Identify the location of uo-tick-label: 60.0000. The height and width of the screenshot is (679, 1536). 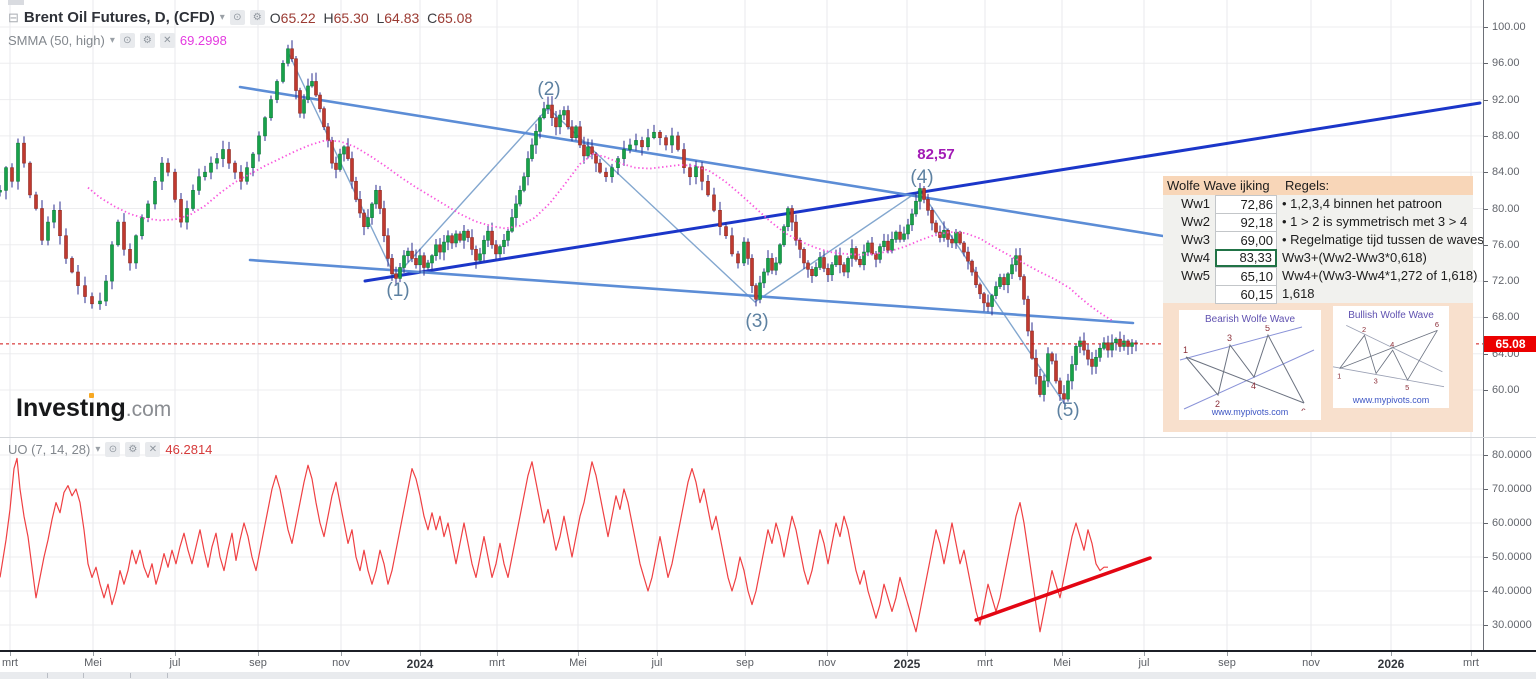
(1512, 523).